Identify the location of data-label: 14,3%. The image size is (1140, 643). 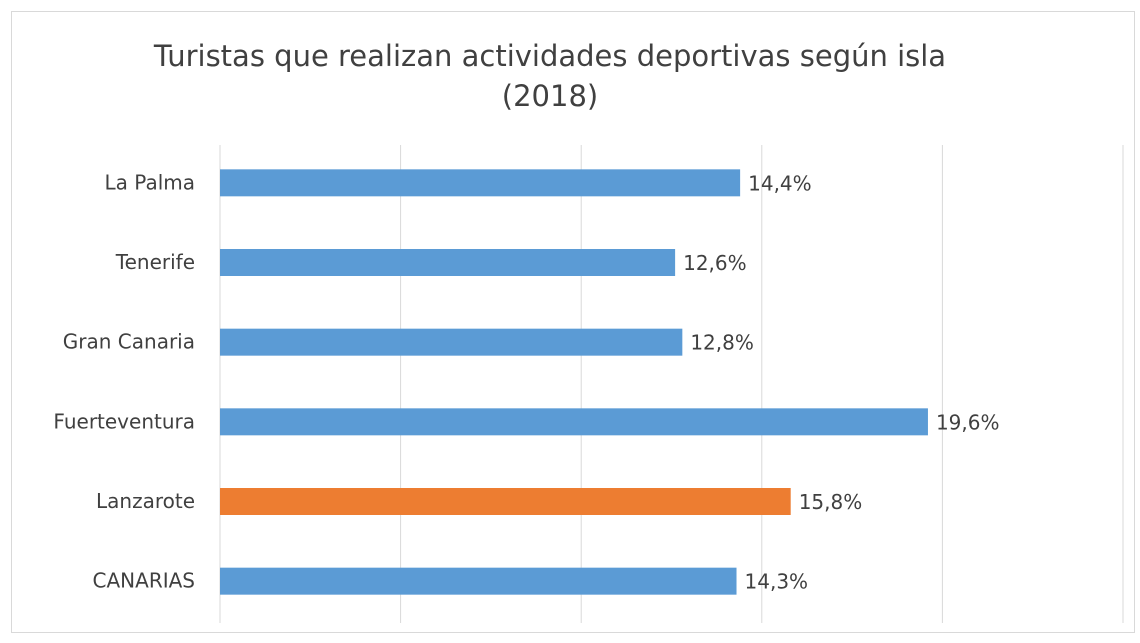
(777, 582).